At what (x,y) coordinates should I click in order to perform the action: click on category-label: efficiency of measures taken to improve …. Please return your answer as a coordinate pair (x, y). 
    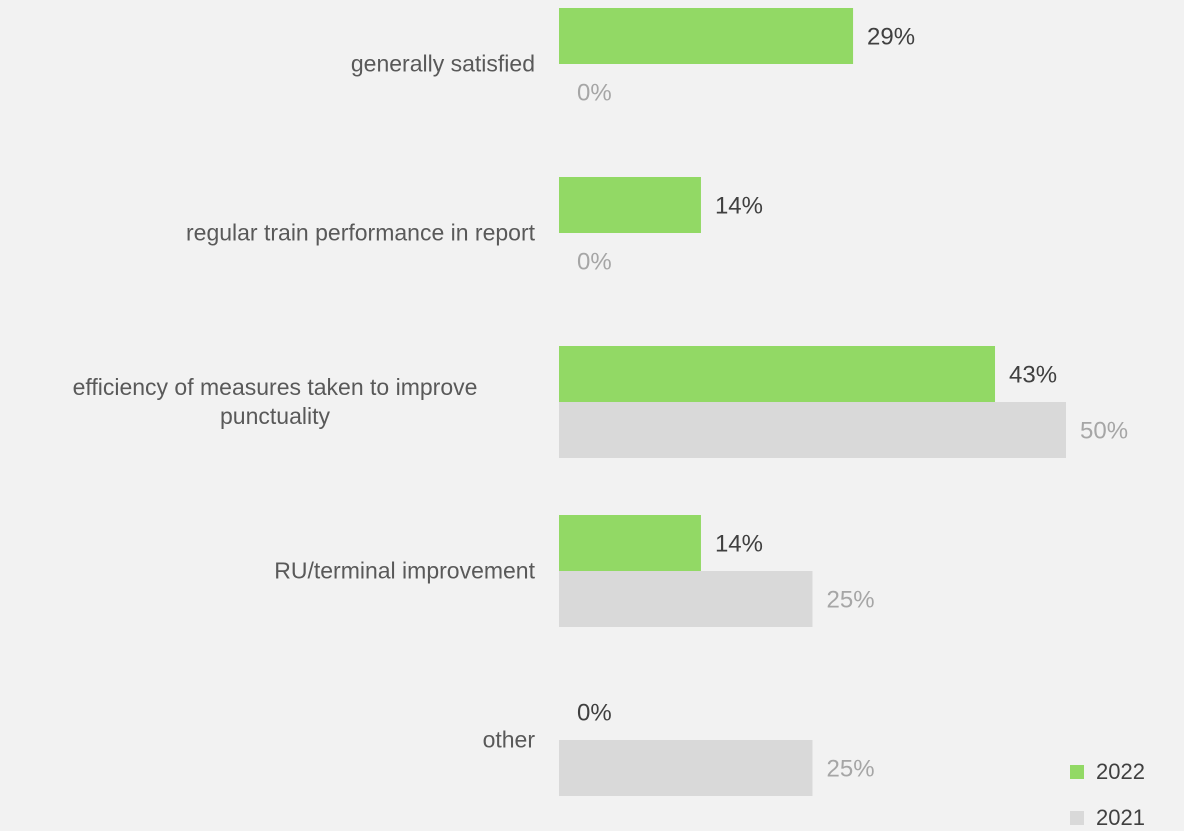
    Looking at the image, I should click on (275, 401).